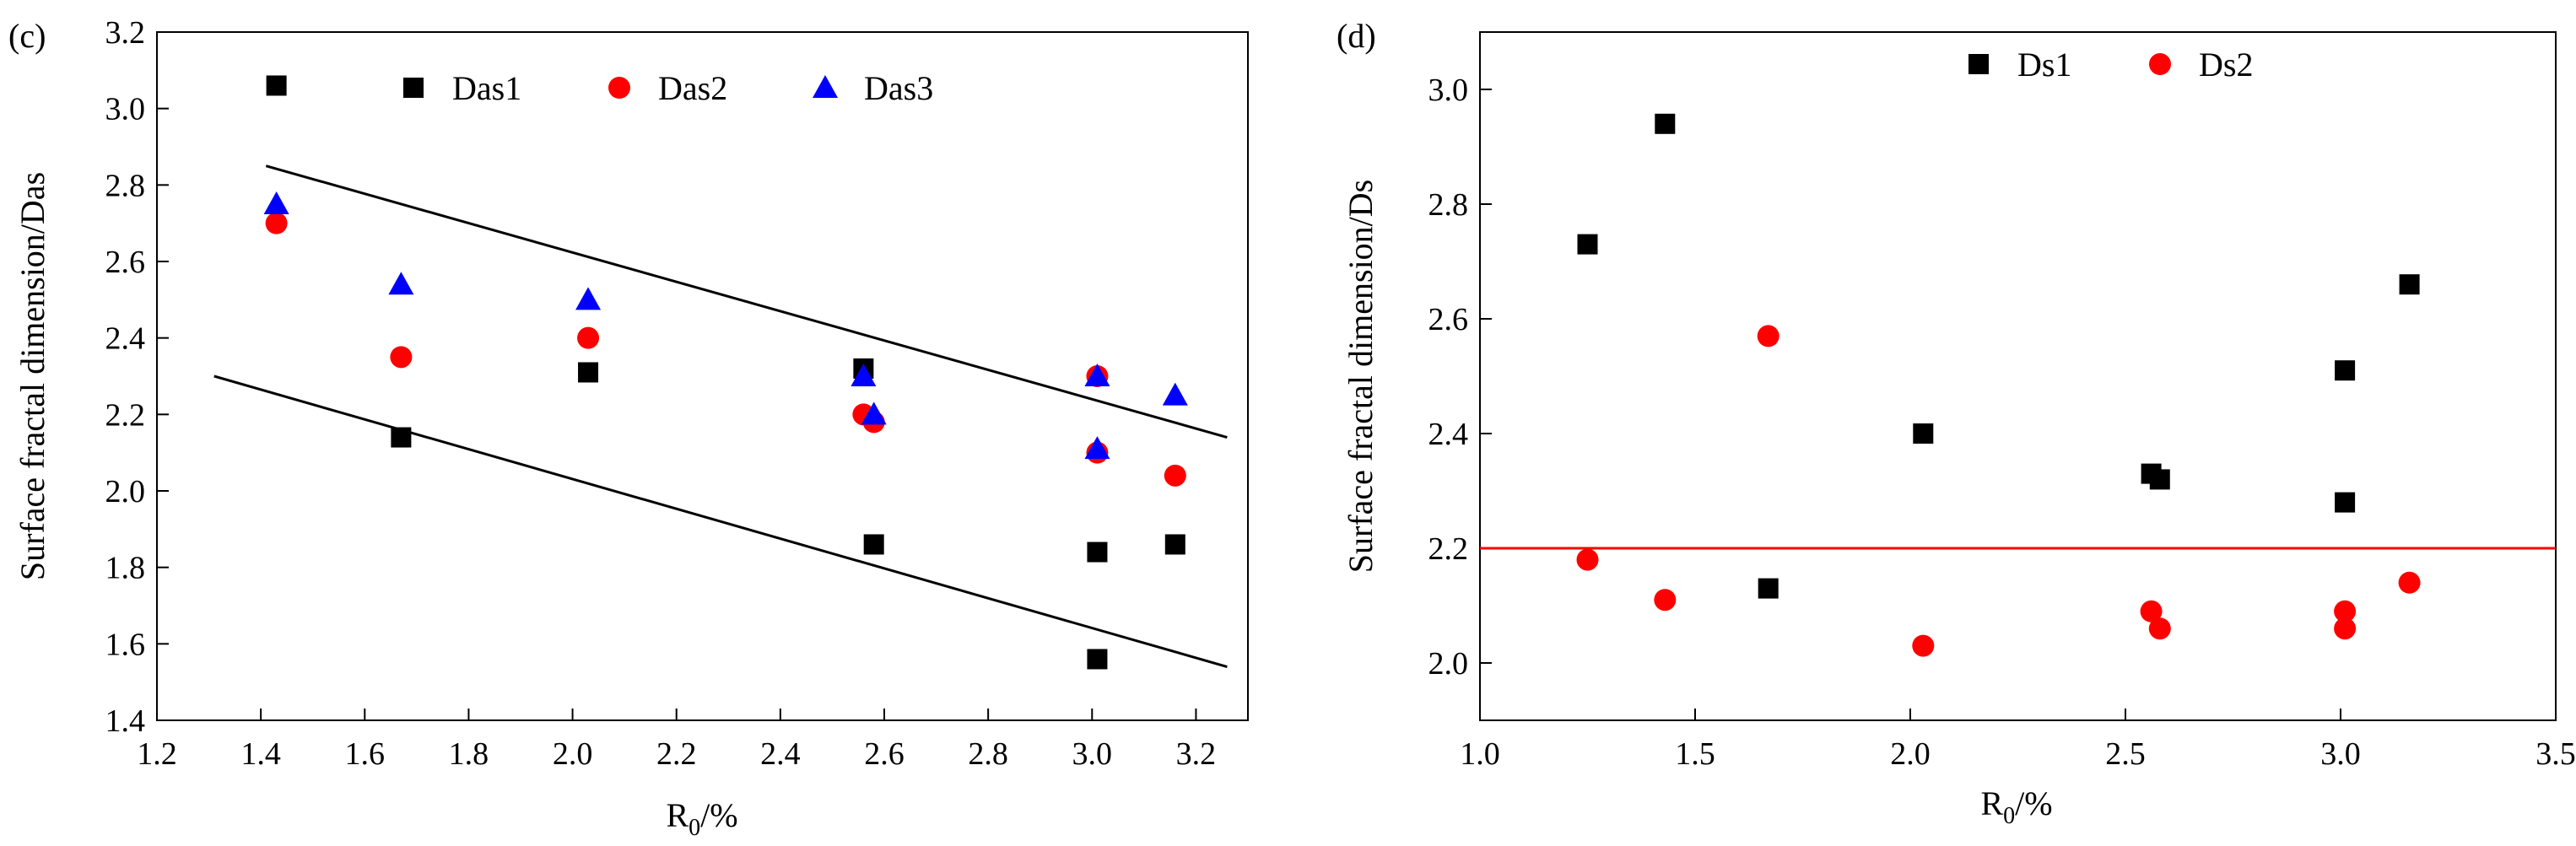  Describe the element at coordinates (260, 754) in the screenshot. I see `x-tick-label: 1.4` at that location.